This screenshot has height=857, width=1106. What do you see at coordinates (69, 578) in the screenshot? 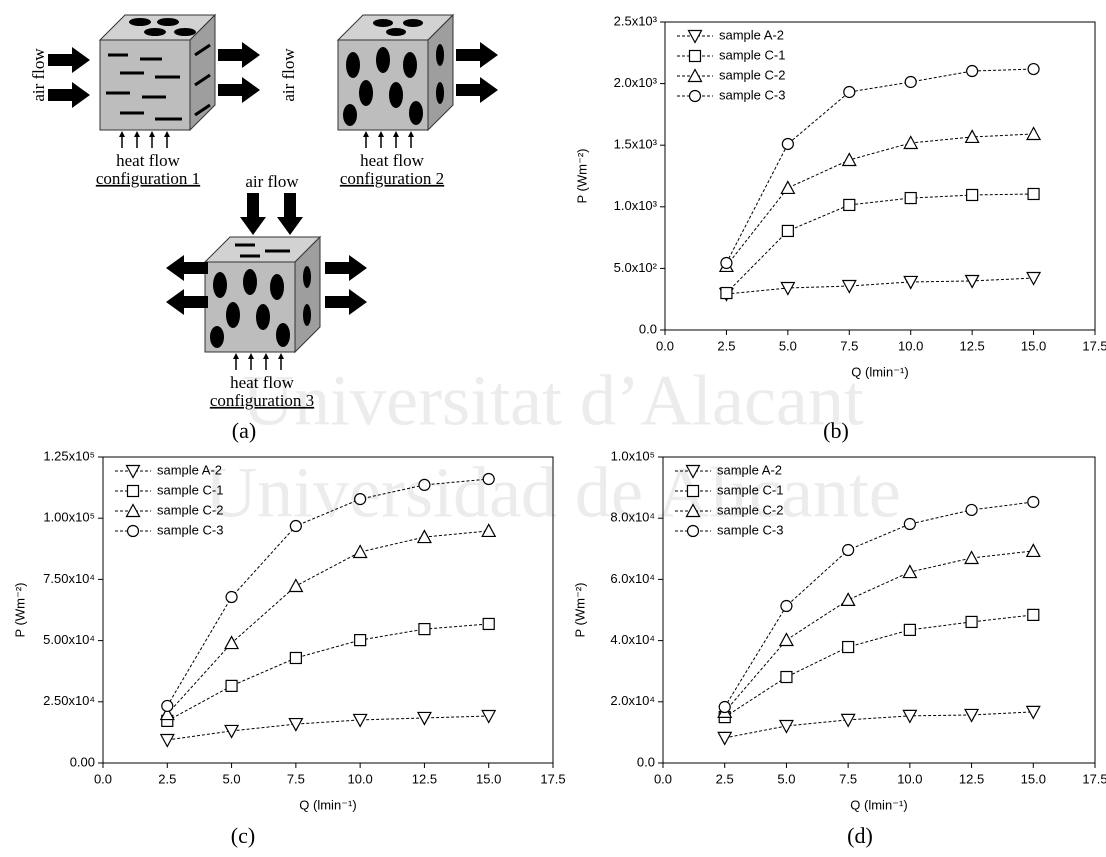
I see `y-tick-label: 7.50x10⁴` at bounding box center [69, 578].